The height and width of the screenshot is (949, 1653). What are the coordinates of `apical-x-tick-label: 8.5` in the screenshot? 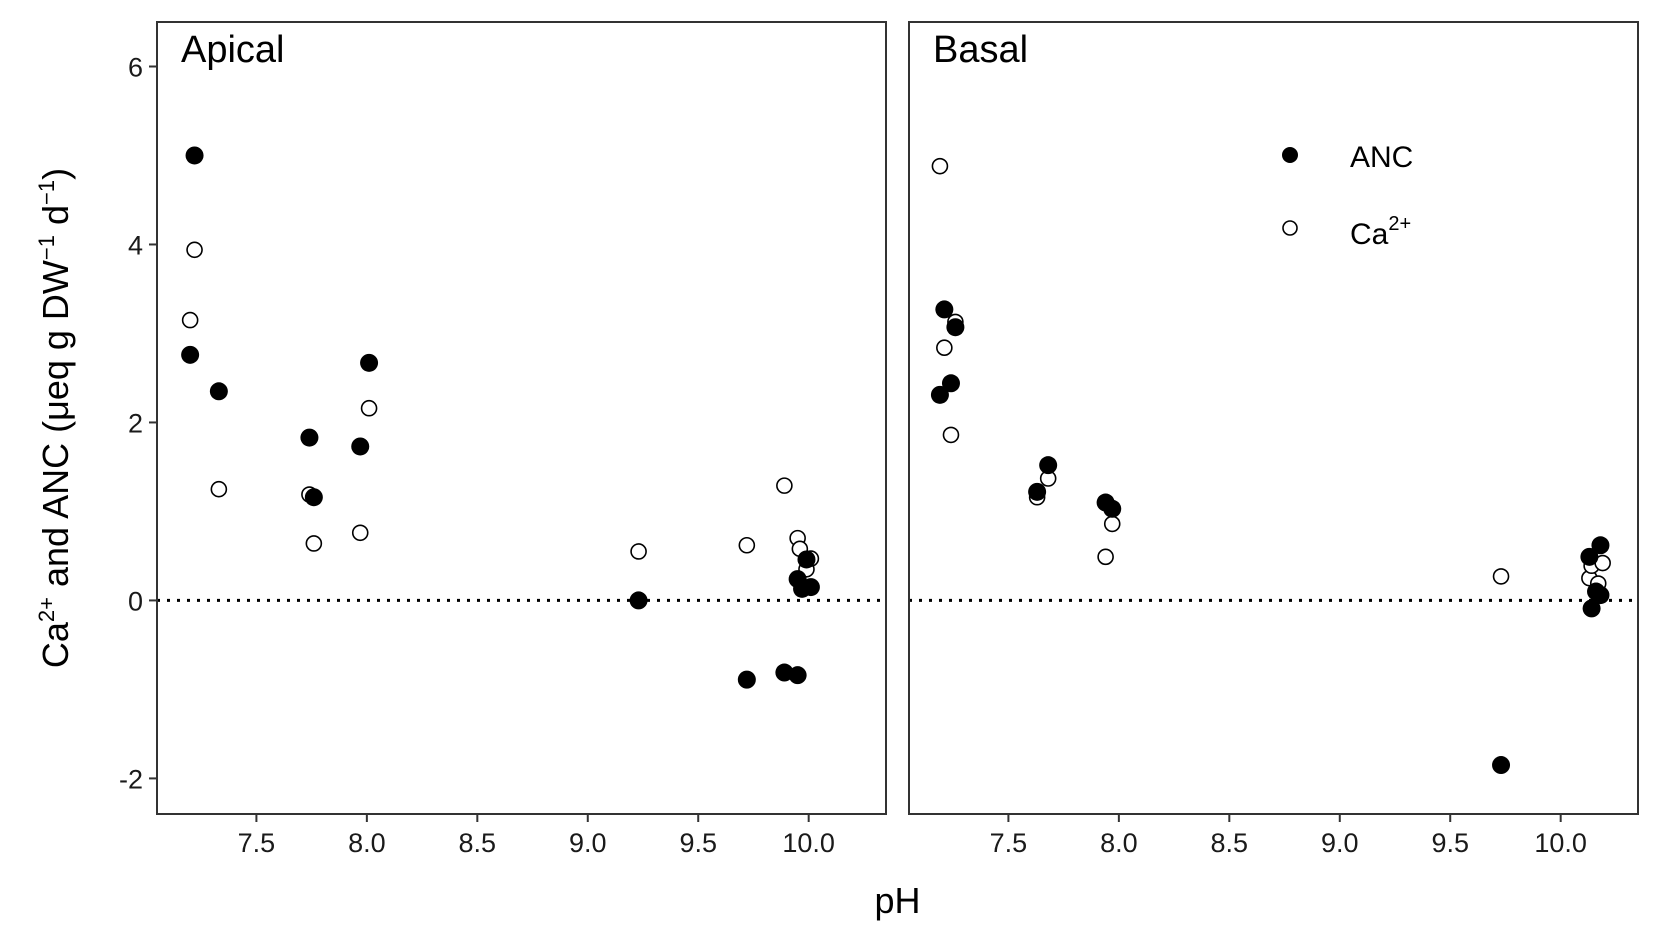 It's located at (478, 843).